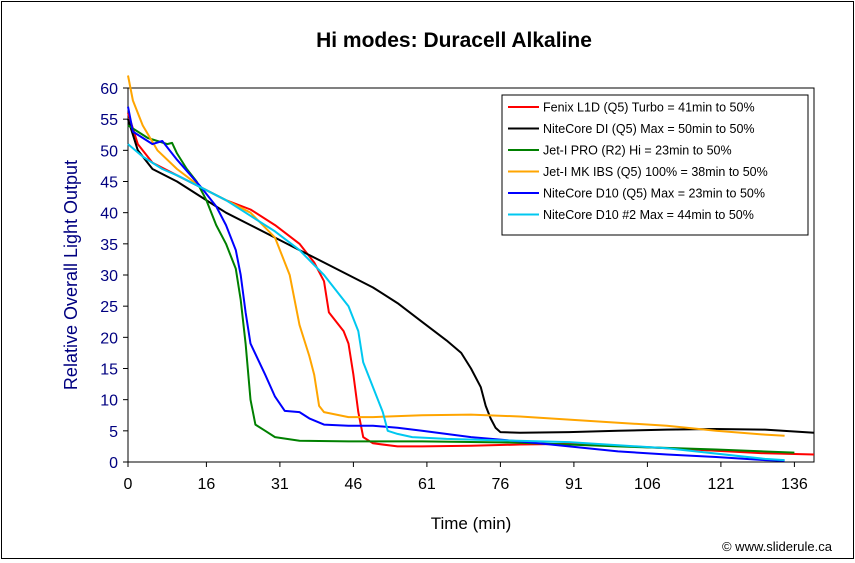  What do you see at coordinates (454, 40) in the screenshot?
I see `chart-title: Hi modes: Duracell Alkaline` at bounding box center [454, 40].